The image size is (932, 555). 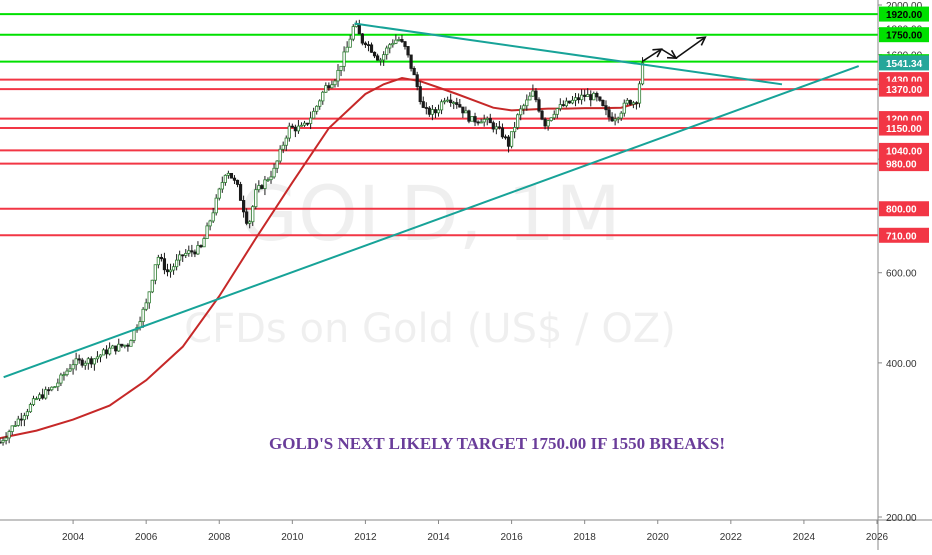 What do you see at coordinates (146, 537) in the screenshot?
I see `x-tick-label: 2006` at bounding box center [146, 537].